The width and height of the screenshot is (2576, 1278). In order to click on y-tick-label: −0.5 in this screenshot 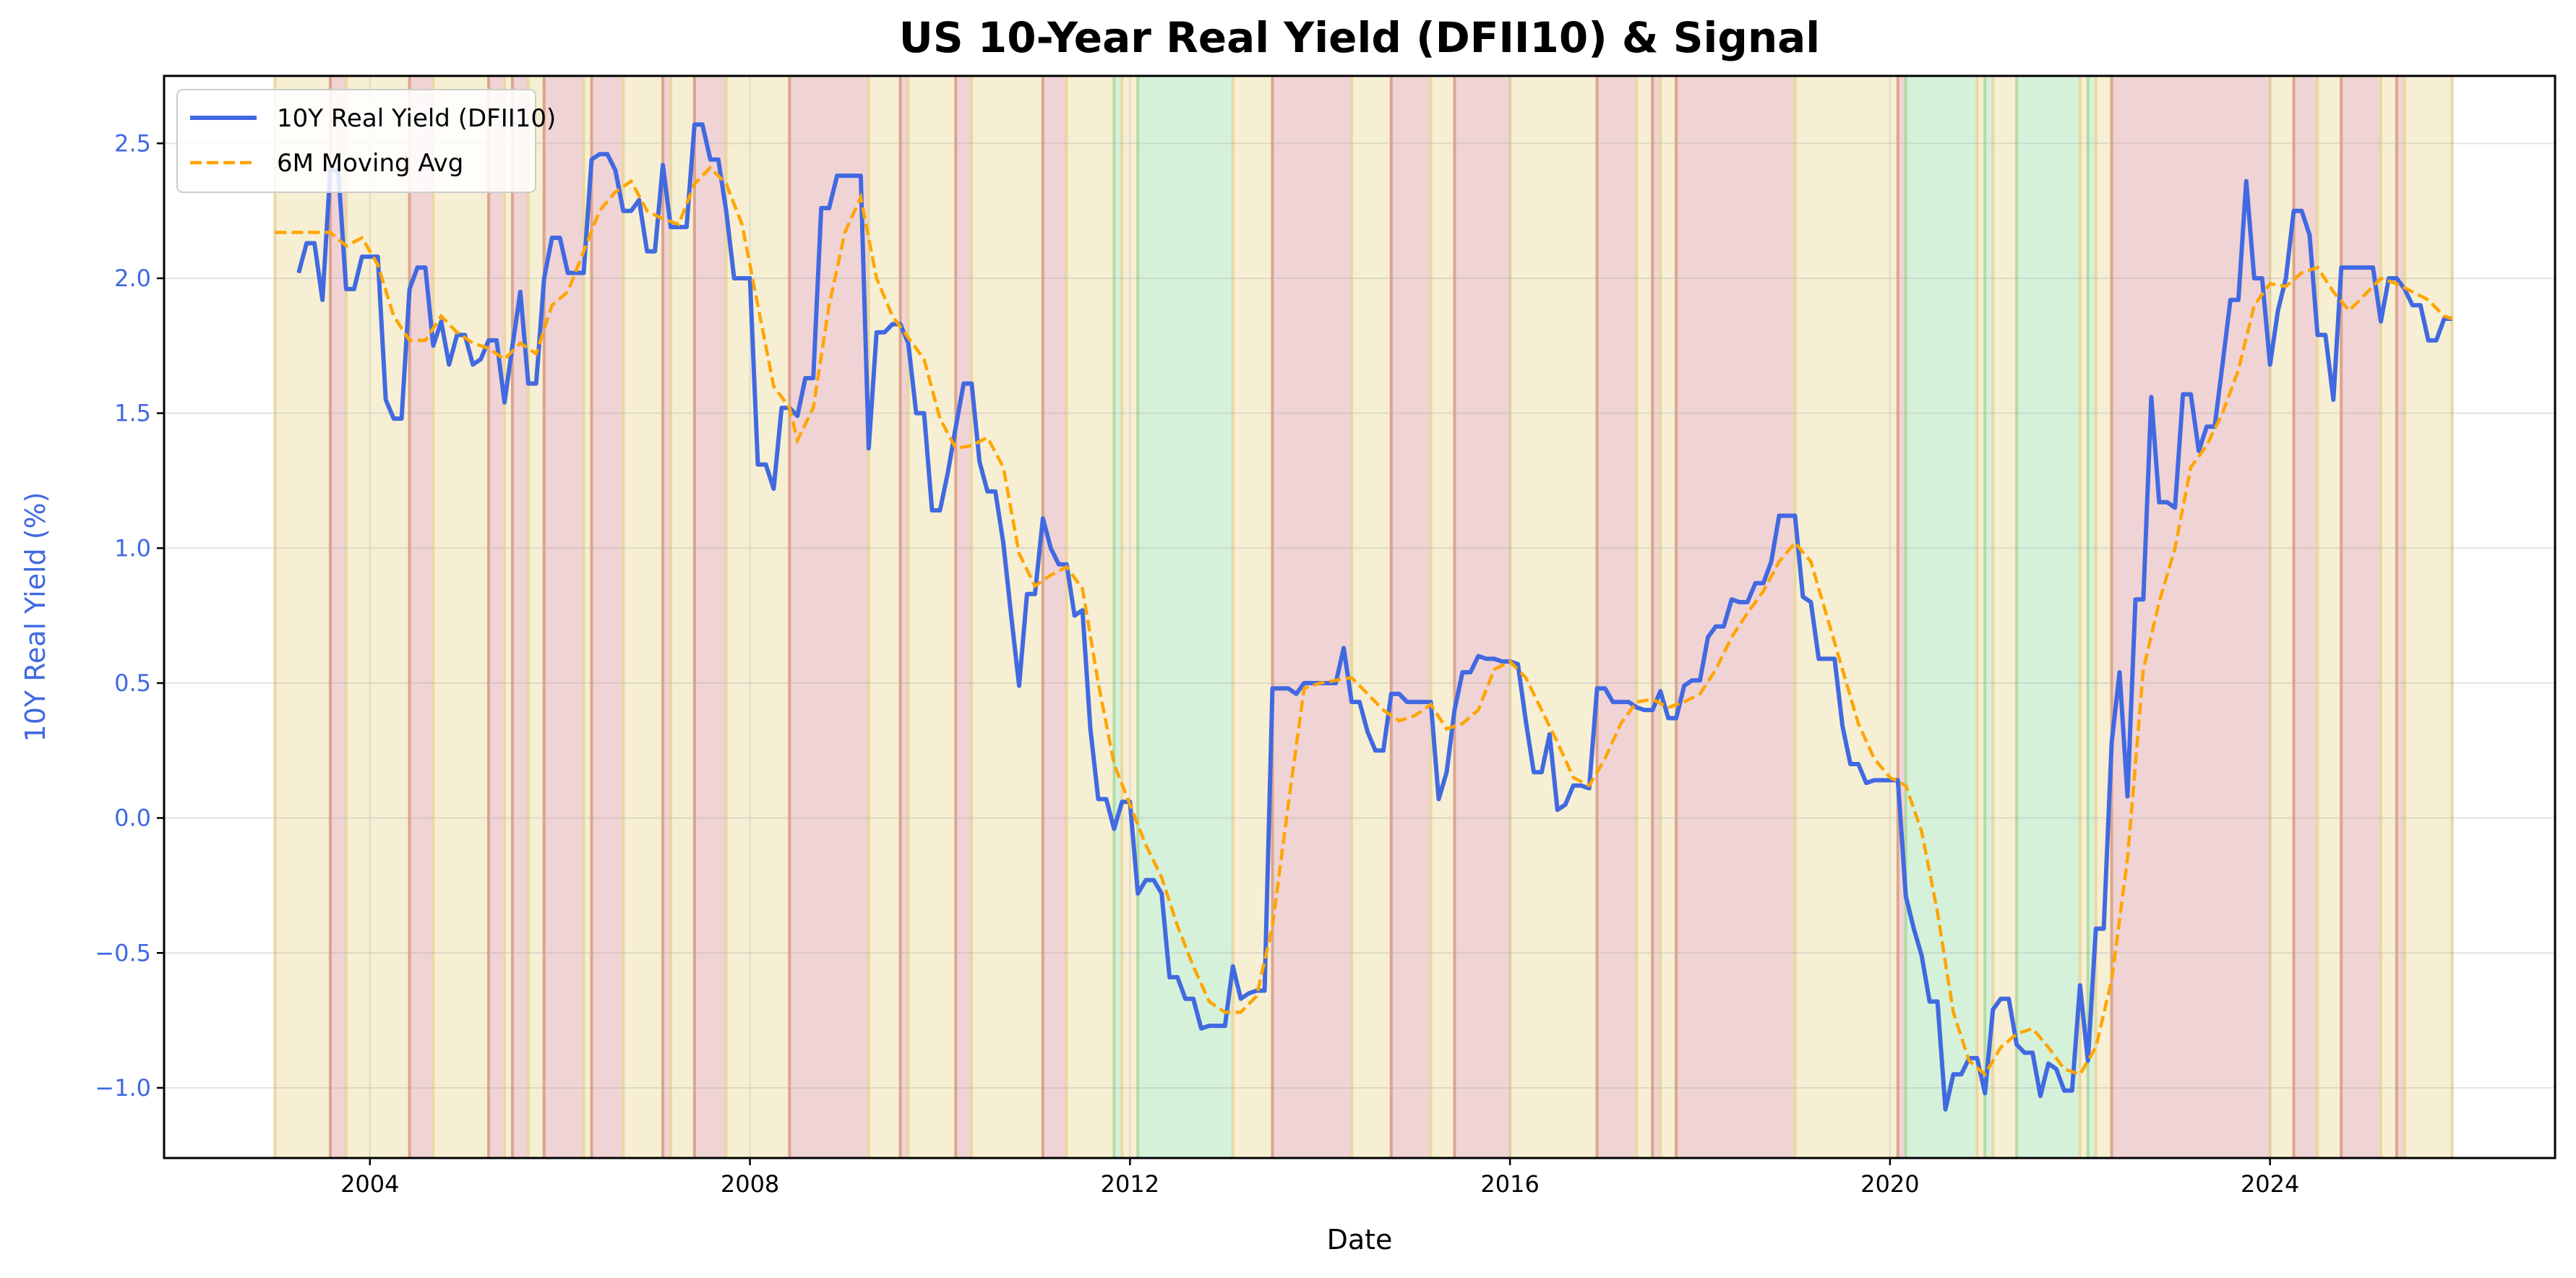, I will do `click(123, 952)`.